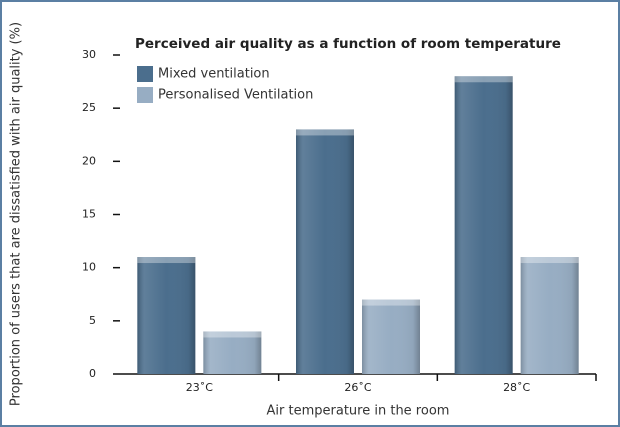 The height and width of the screenshot is (427, 620). Describe the element at coordinates (214, 74) in the screenshot. I see `legend-label: Mixed ventilation` at that location.